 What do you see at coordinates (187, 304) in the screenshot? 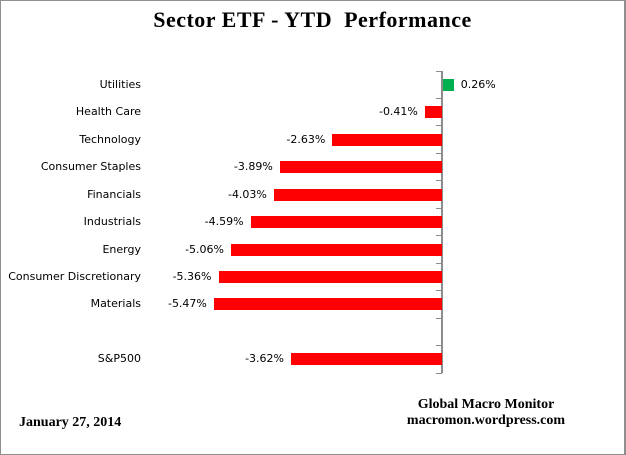
I see `value-label-materials: -5.47%` at bounding box center [187, 304].